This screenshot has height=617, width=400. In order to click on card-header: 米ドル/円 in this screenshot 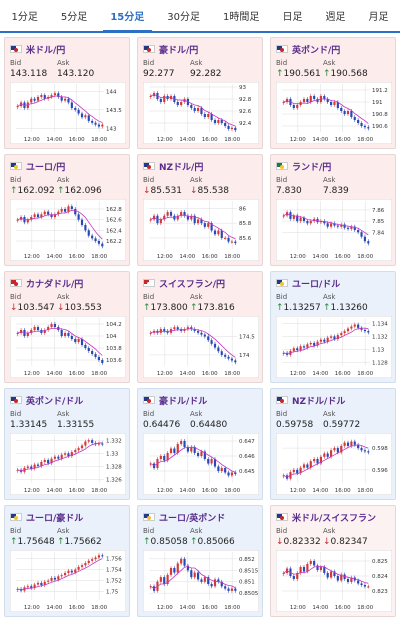, I will do `click(37, 49)`.